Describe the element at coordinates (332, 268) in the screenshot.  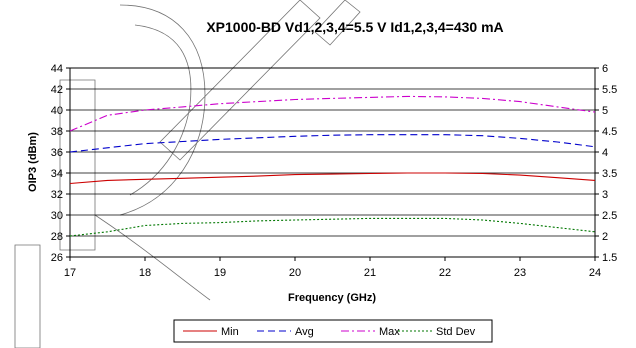
I see `x-axis: 17 18 19 20 21 22 23 24` at that location.